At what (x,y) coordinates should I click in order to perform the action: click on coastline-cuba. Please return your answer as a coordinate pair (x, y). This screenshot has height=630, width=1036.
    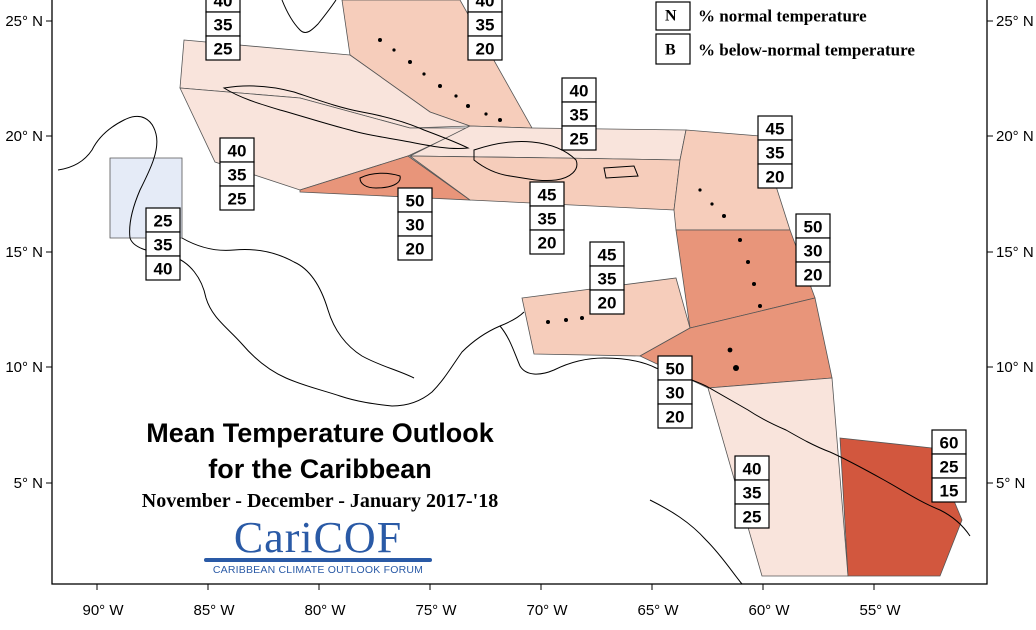
    Looking at the image, I should click on (346, 117).